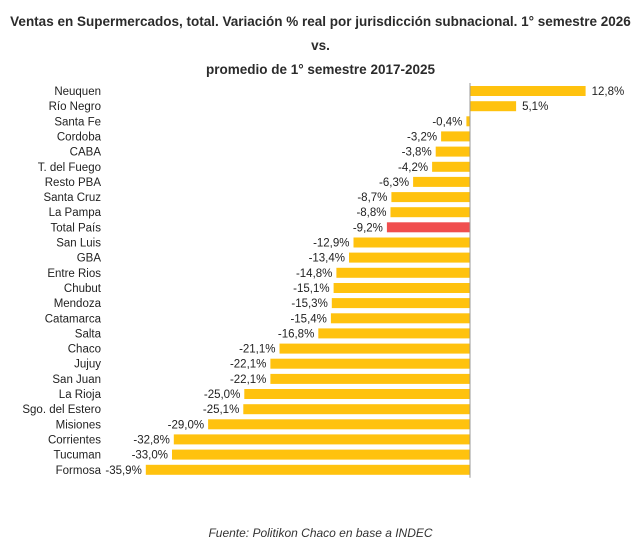 The image size is (641, 550). What do you see at coordinates (257, 350) in the screenshot?
I see `value-label-chaco: -21,1%` at bounding box center [257, 350].